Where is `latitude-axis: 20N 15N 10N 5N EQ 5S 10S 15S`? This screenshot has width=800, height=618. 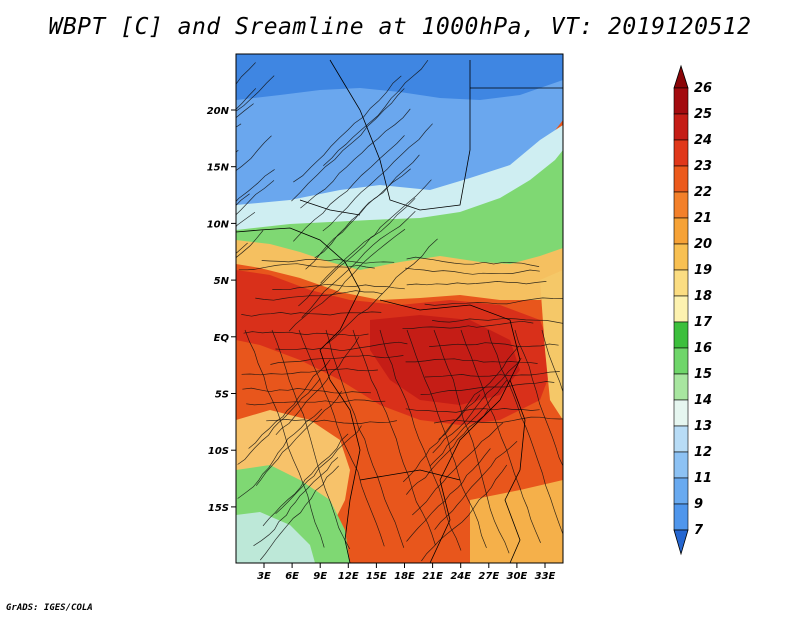 latitude-axis: 20N 15N 10N 5N EQ 5S 10S 15S is located at coordinates (221, 310).